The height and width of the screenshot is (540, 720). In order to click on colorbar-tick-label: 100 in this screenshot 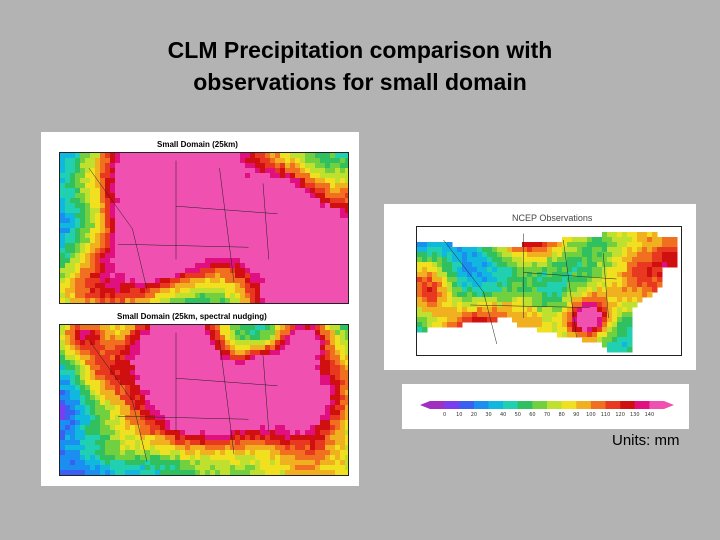, I will do `click(591, 415)`.